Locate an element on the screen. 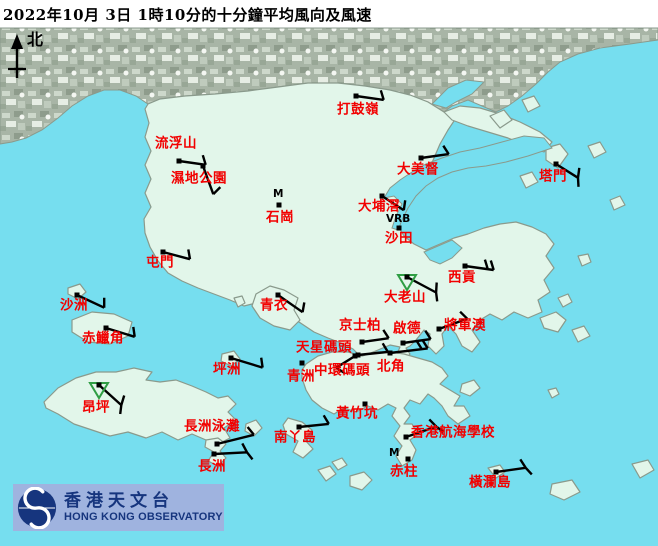 This screenshot has width=658, height=546. station-ta-kwu-ling: 打鼓嶺 is located at coordinates (361, 103).